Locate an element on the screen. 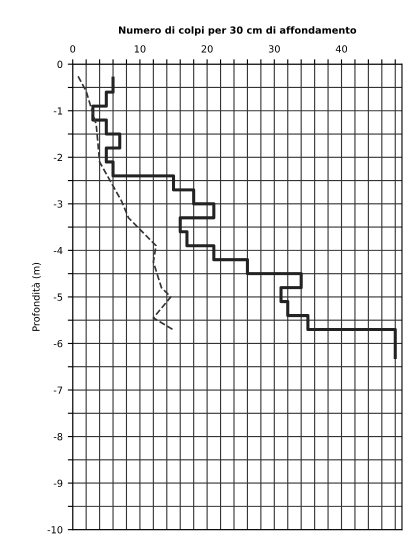 The width and height of the screenshot is (404, 535). x-tick-label: 20 is located at coordinates (207, 49).